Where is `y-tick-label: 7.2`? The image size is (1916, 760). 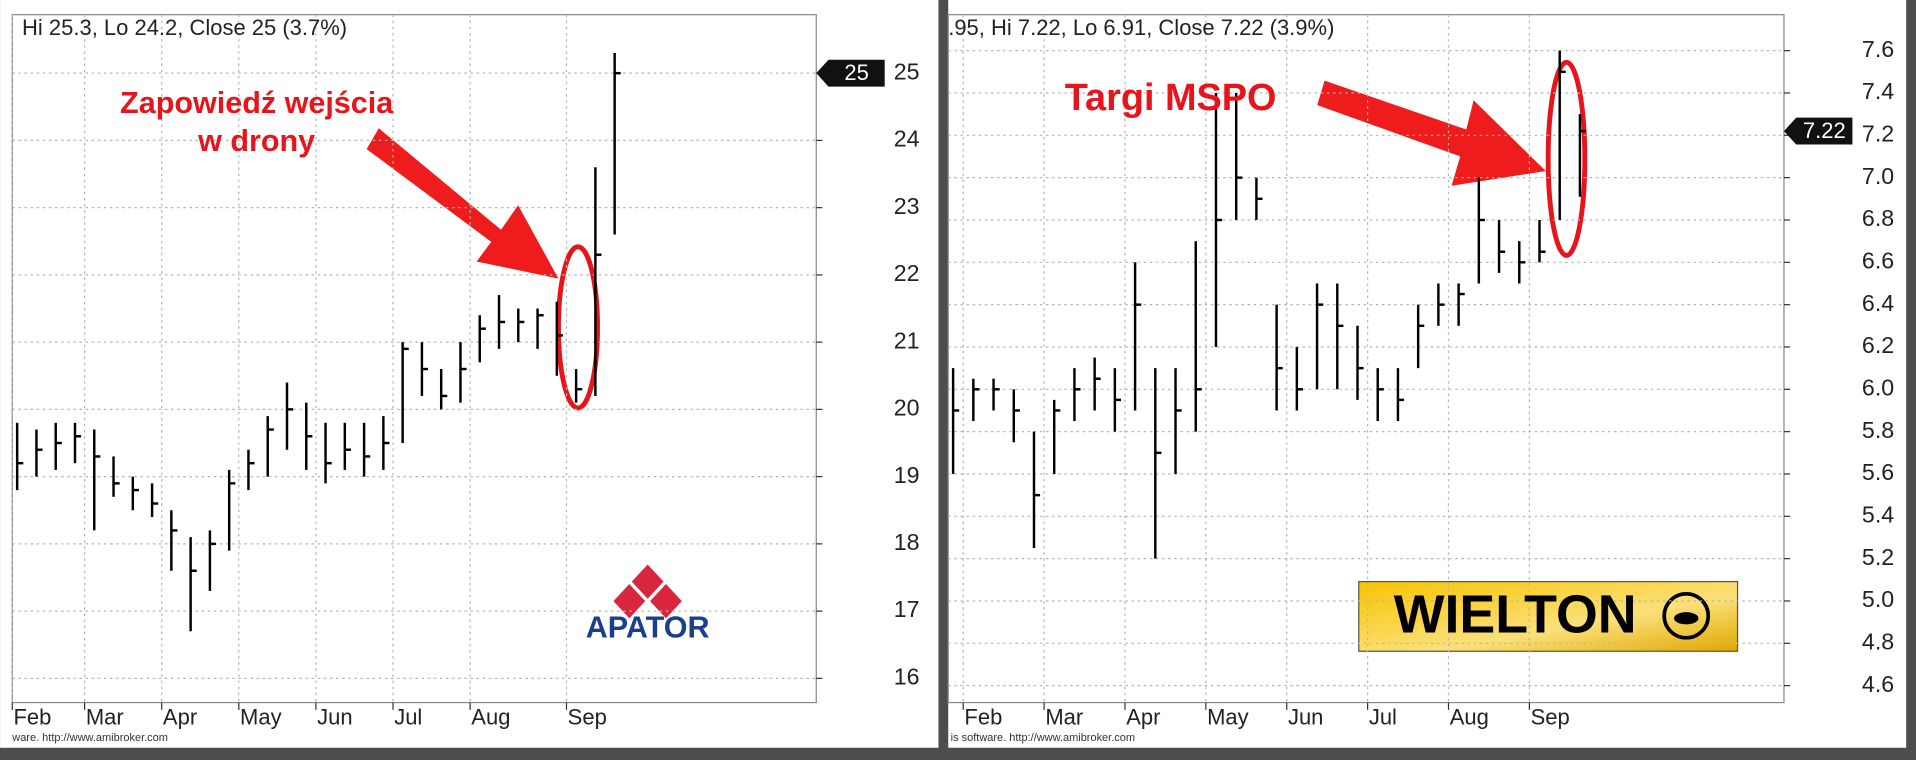
y-tick-label: 7.2 is located at coordinates (1878, 133).